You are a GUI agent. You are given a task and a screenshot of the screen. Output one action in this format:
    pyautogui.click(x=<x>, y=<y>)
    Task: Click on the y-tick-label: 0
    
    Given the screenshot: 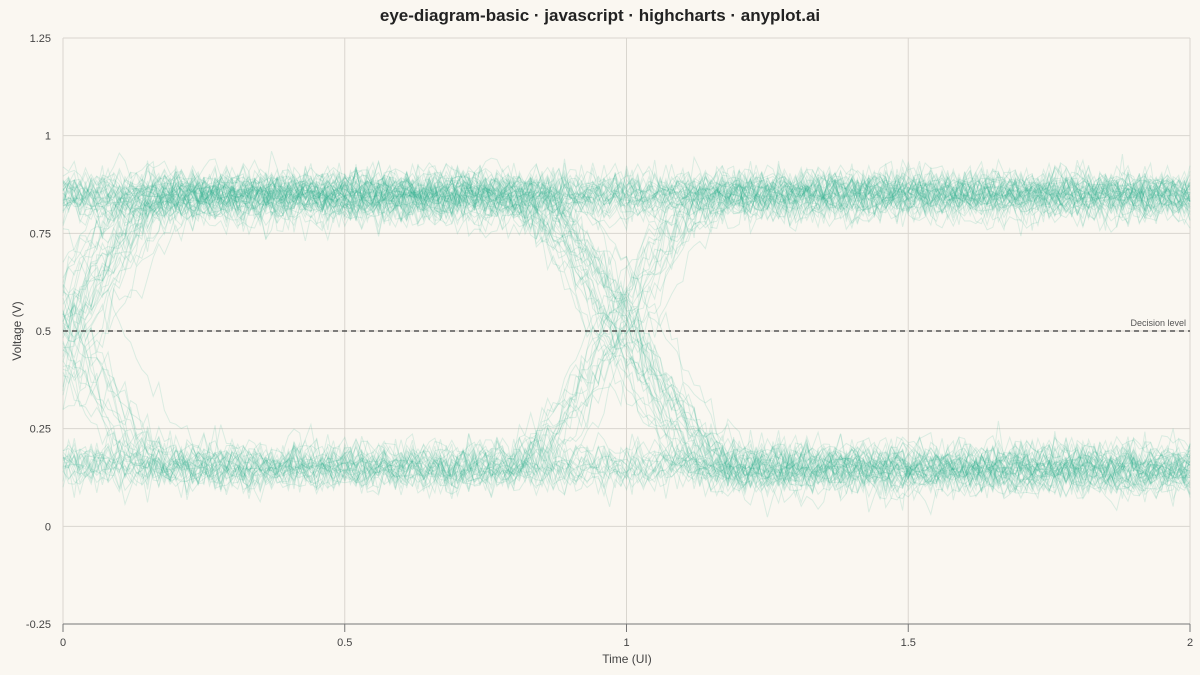 What is the action you would take?
    pyautogui.click(x=48, y=527)
    